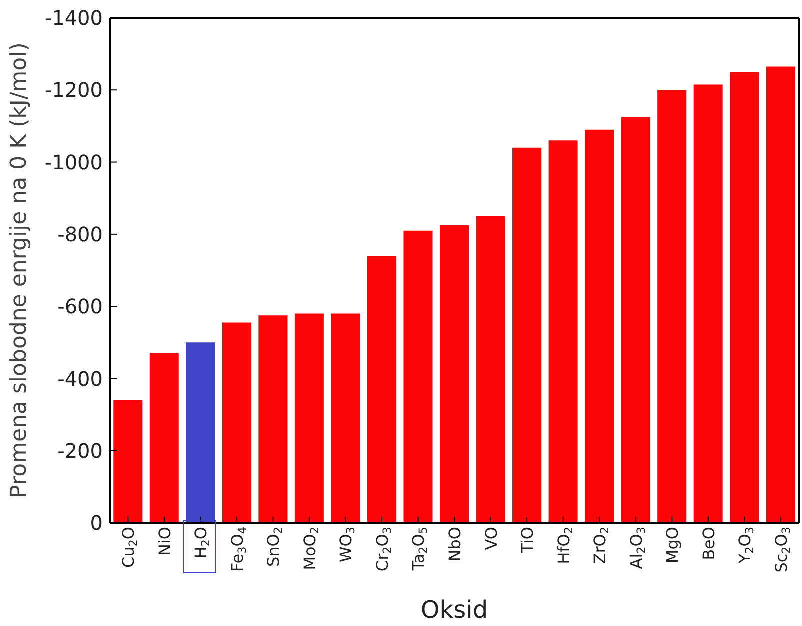  Describe the element at coordinates (80, 306) in the screenshot. I see `y-tick-label: -600` at that location.